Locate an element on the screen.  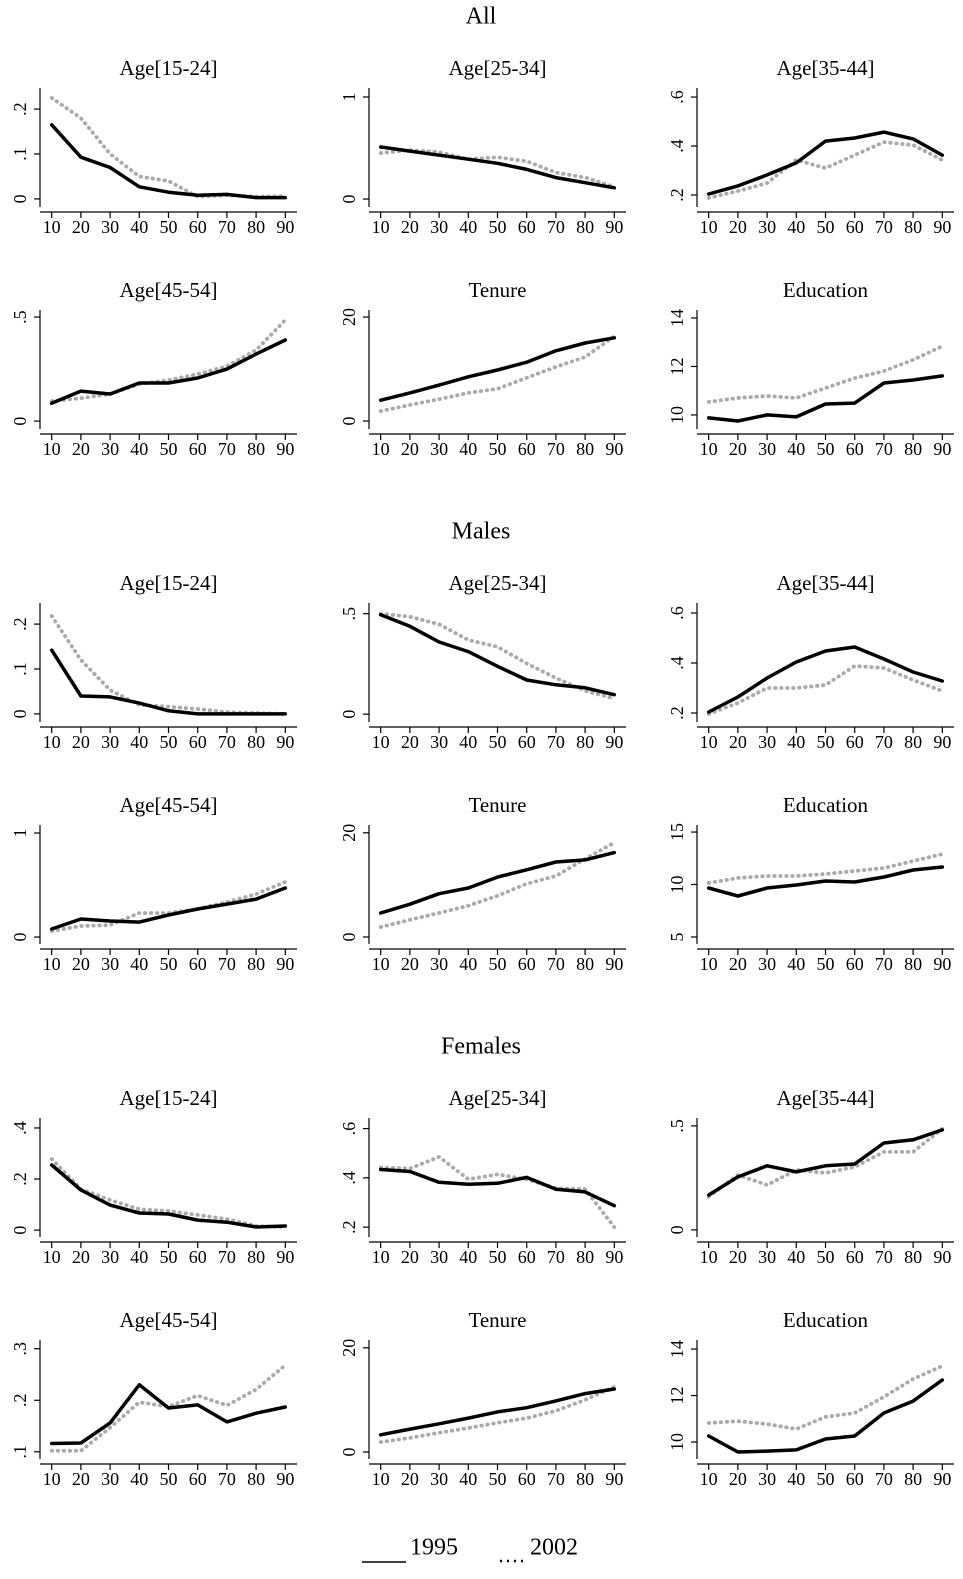
panel-title: Age[35-44] is located at coordinates (826, 583).